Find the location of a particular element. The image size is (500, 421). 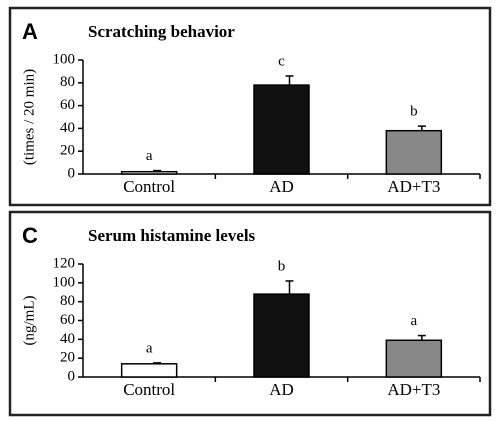

y-axis-label: (ng/mL) is located at coordinates (29, 321).